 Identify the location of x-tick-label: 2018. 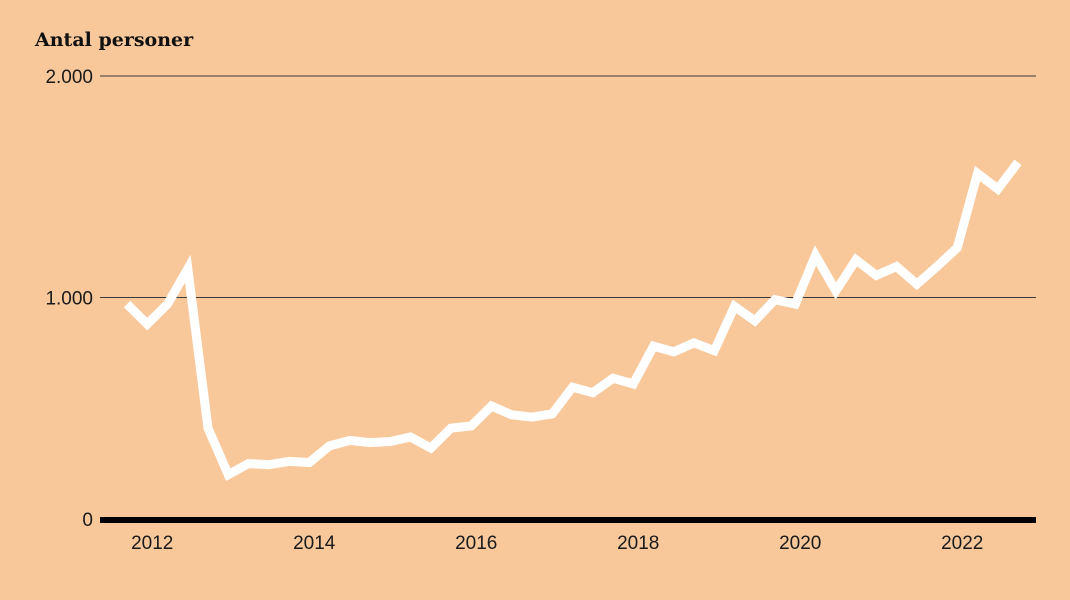
(638, 543).